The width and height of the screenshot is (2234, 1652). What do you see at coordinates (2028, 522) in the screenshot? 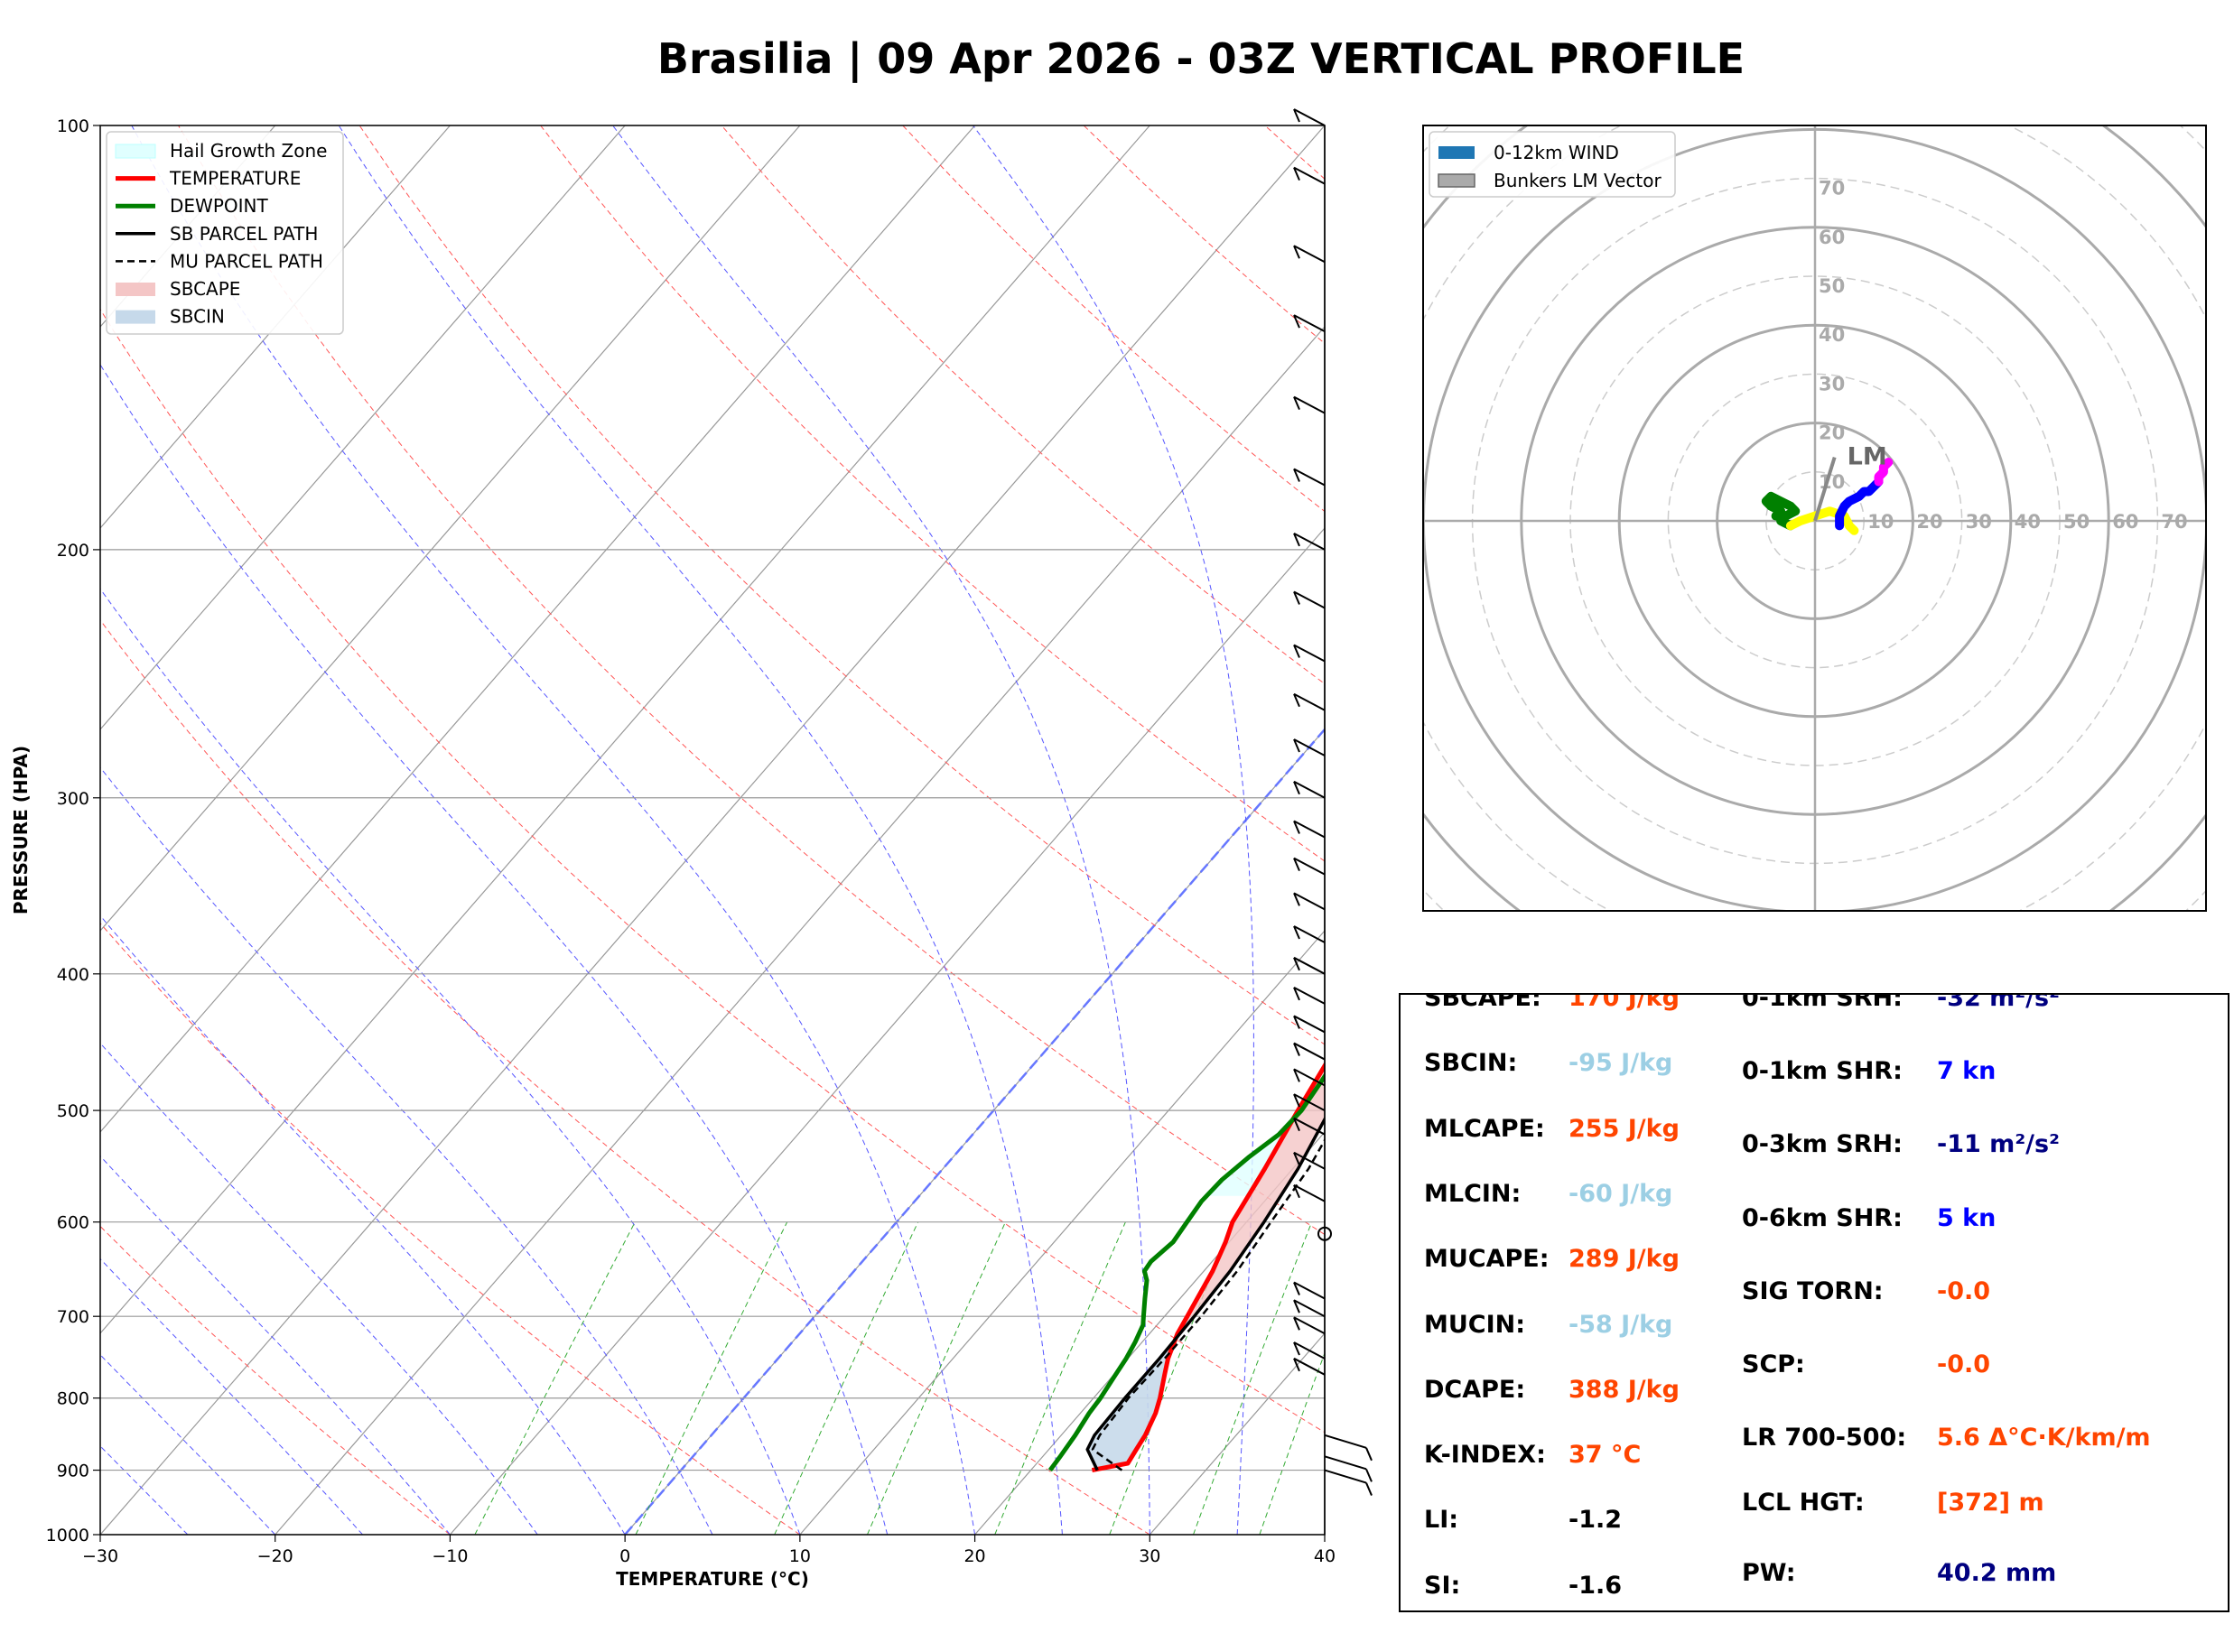
I see `ring-label-x: 40` at bounding box center [2028, 522].